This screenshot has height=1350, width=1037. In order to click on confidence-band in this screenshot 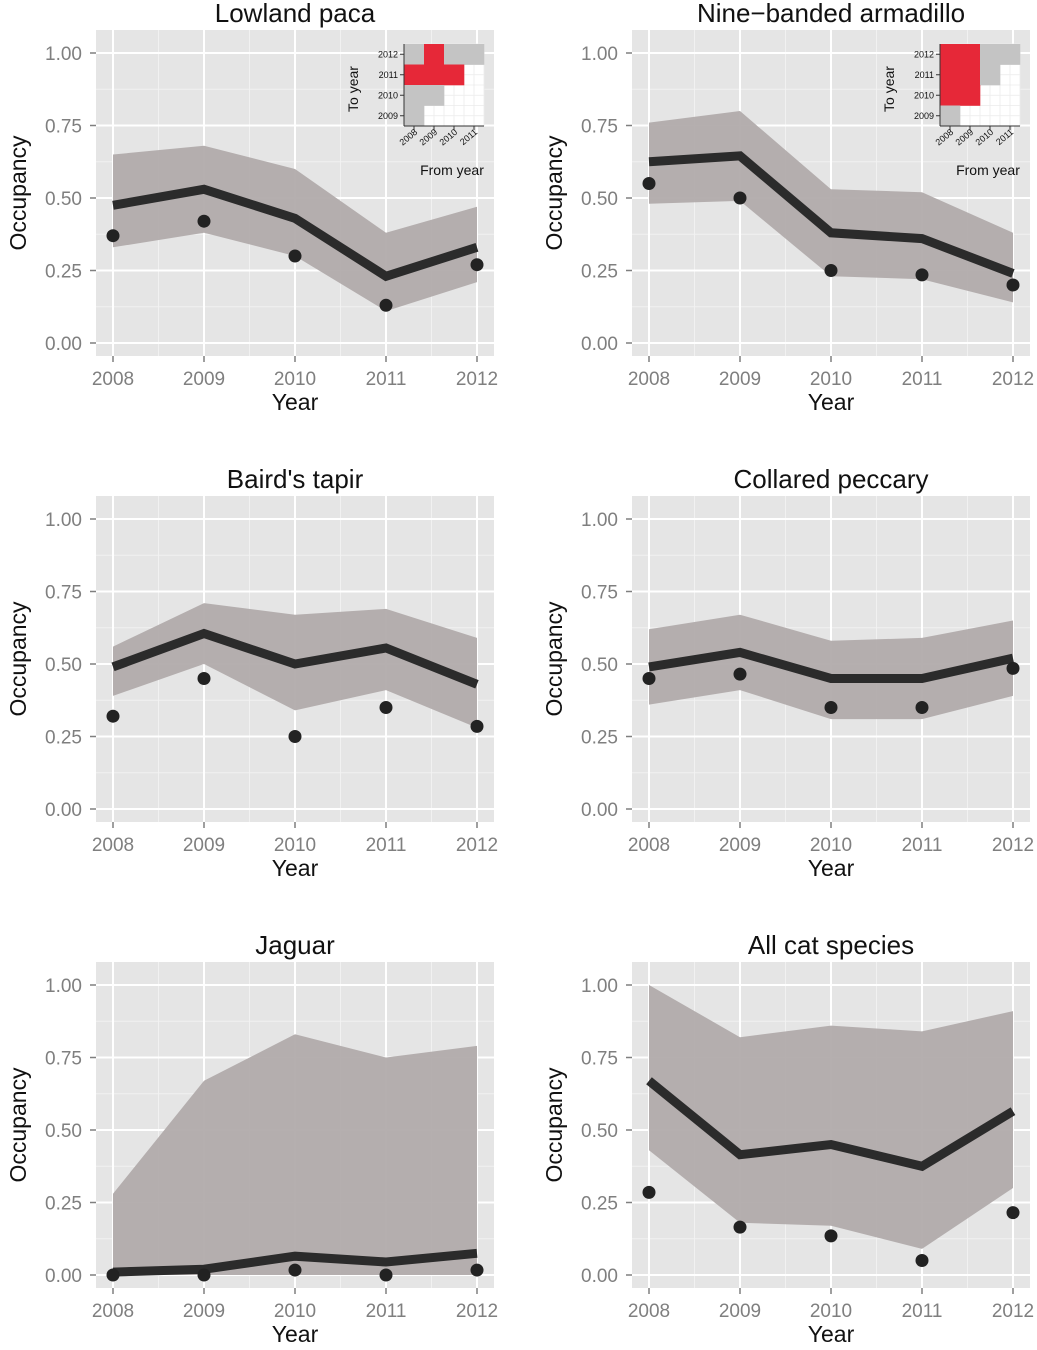, I will do `click(831, 1117)`.